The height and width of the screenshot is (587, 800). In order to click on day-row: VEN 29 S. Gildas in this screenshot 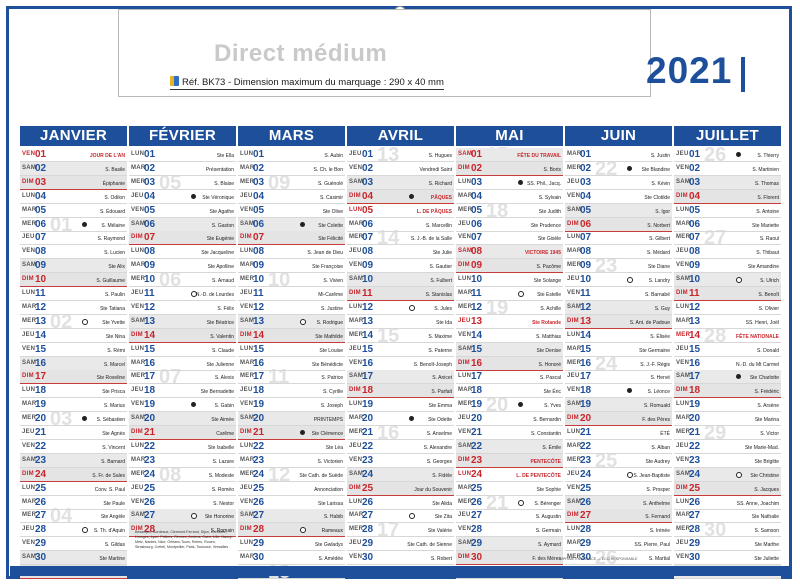, I will do `click(73, 544)`.